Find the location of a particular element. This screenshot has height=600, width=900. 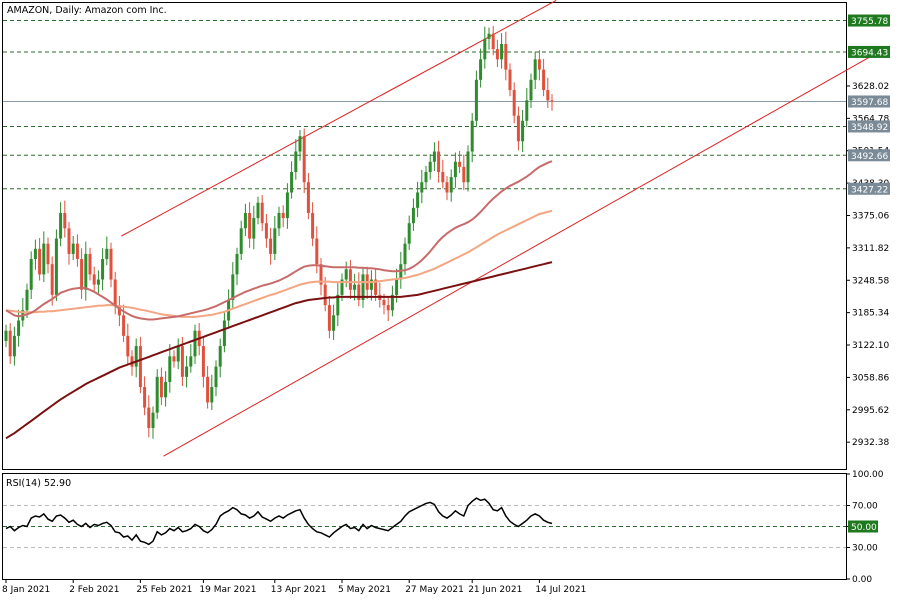

x-tick-label: 21 Jun 2021 is located at coordinates (495, 590).